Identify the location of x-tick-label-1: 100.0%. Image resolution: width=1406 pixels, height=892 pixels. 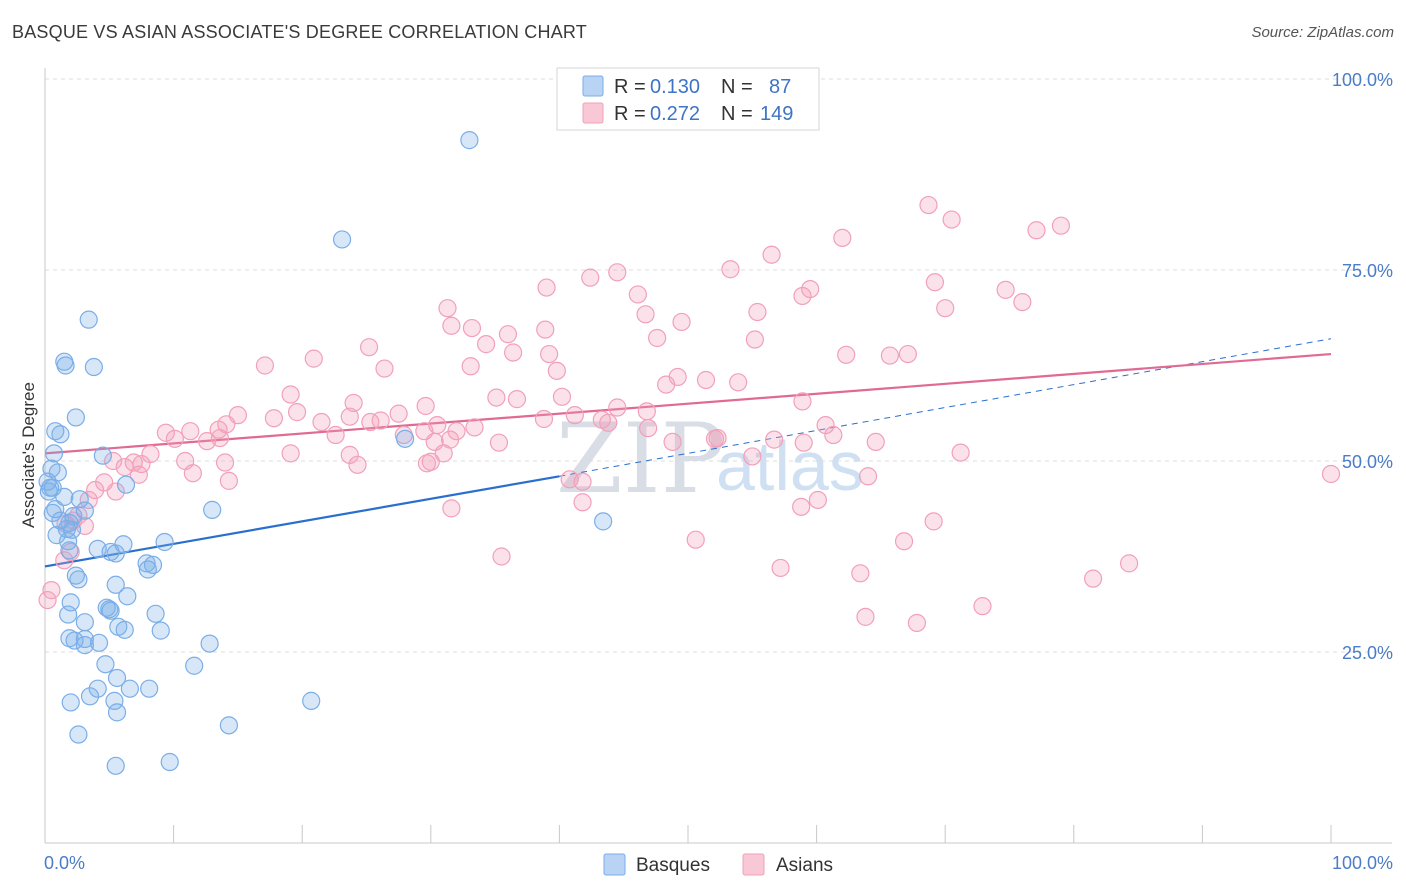
(1362, 863).